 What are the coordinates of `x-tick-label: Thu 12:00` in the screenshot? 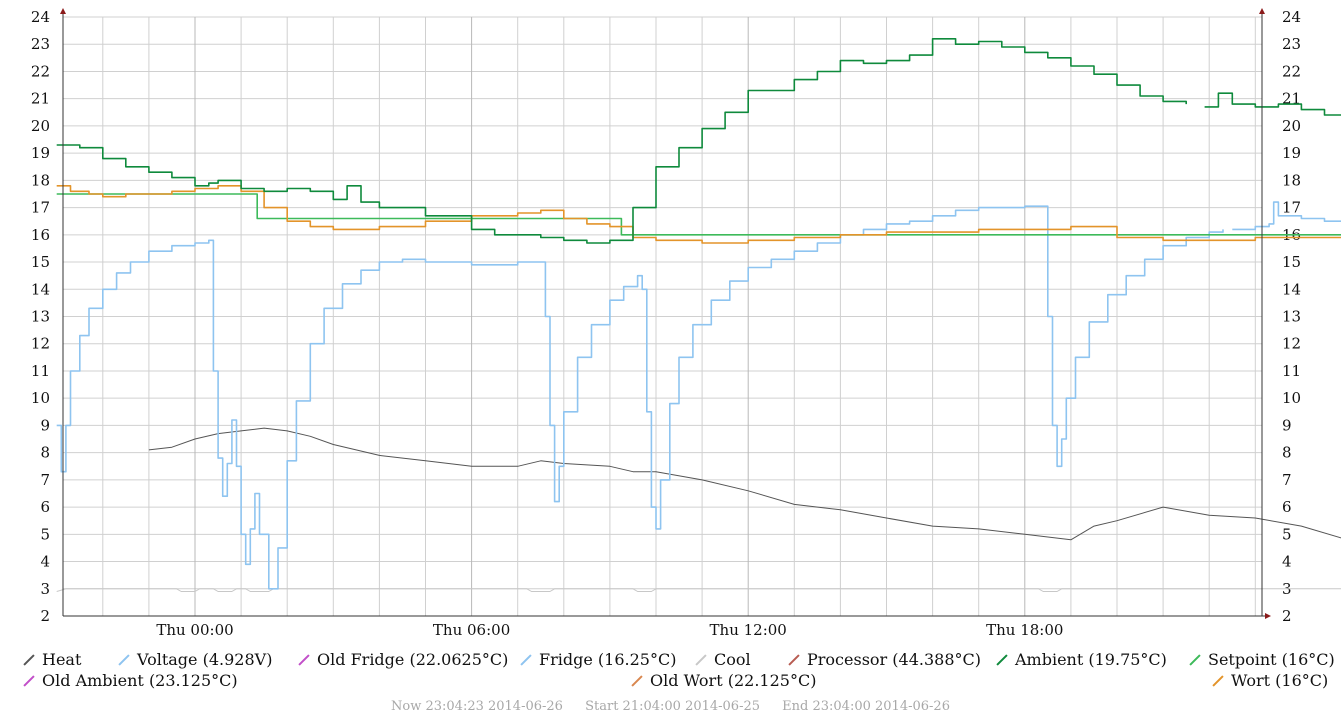 It's located at (748, 630).